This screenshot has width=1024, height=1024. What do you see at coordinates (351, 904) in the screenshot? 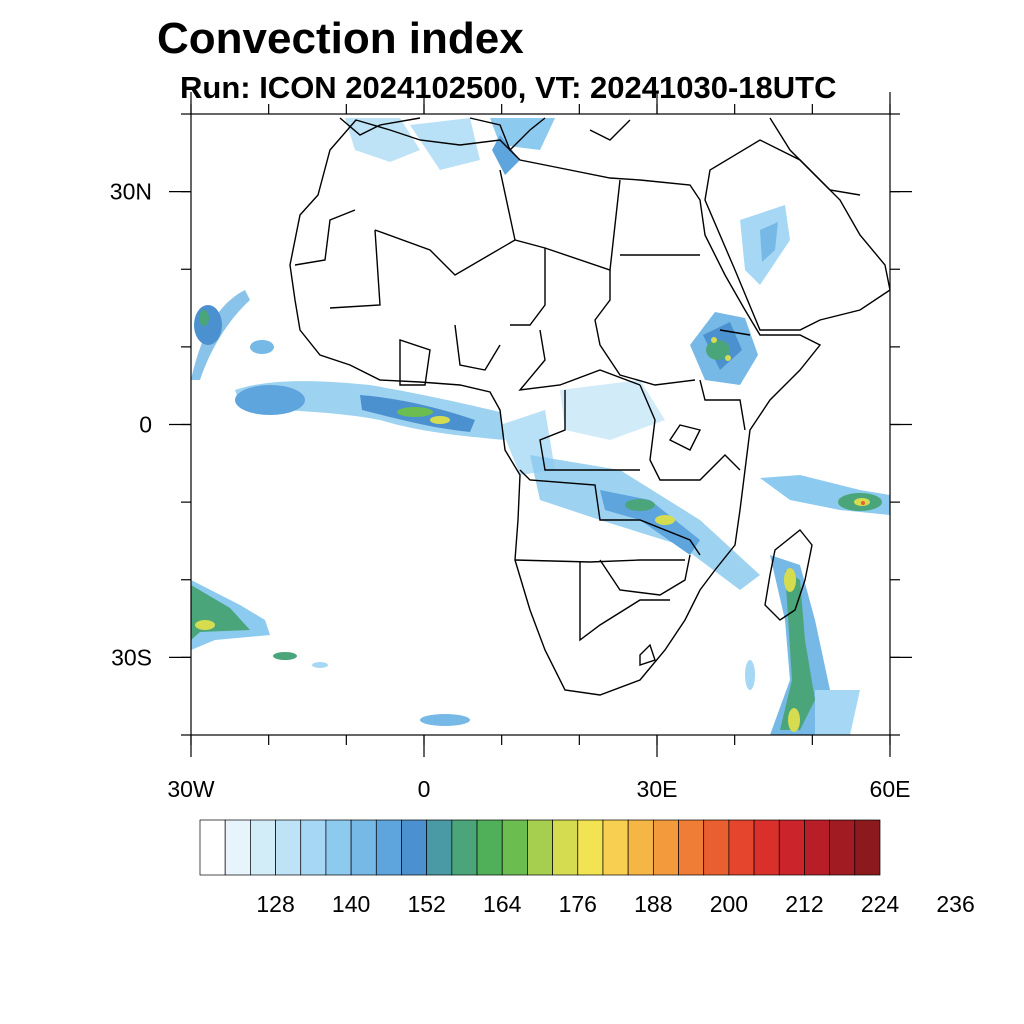
I see `colorbar-label: 140` at bounding box center [351, 904].